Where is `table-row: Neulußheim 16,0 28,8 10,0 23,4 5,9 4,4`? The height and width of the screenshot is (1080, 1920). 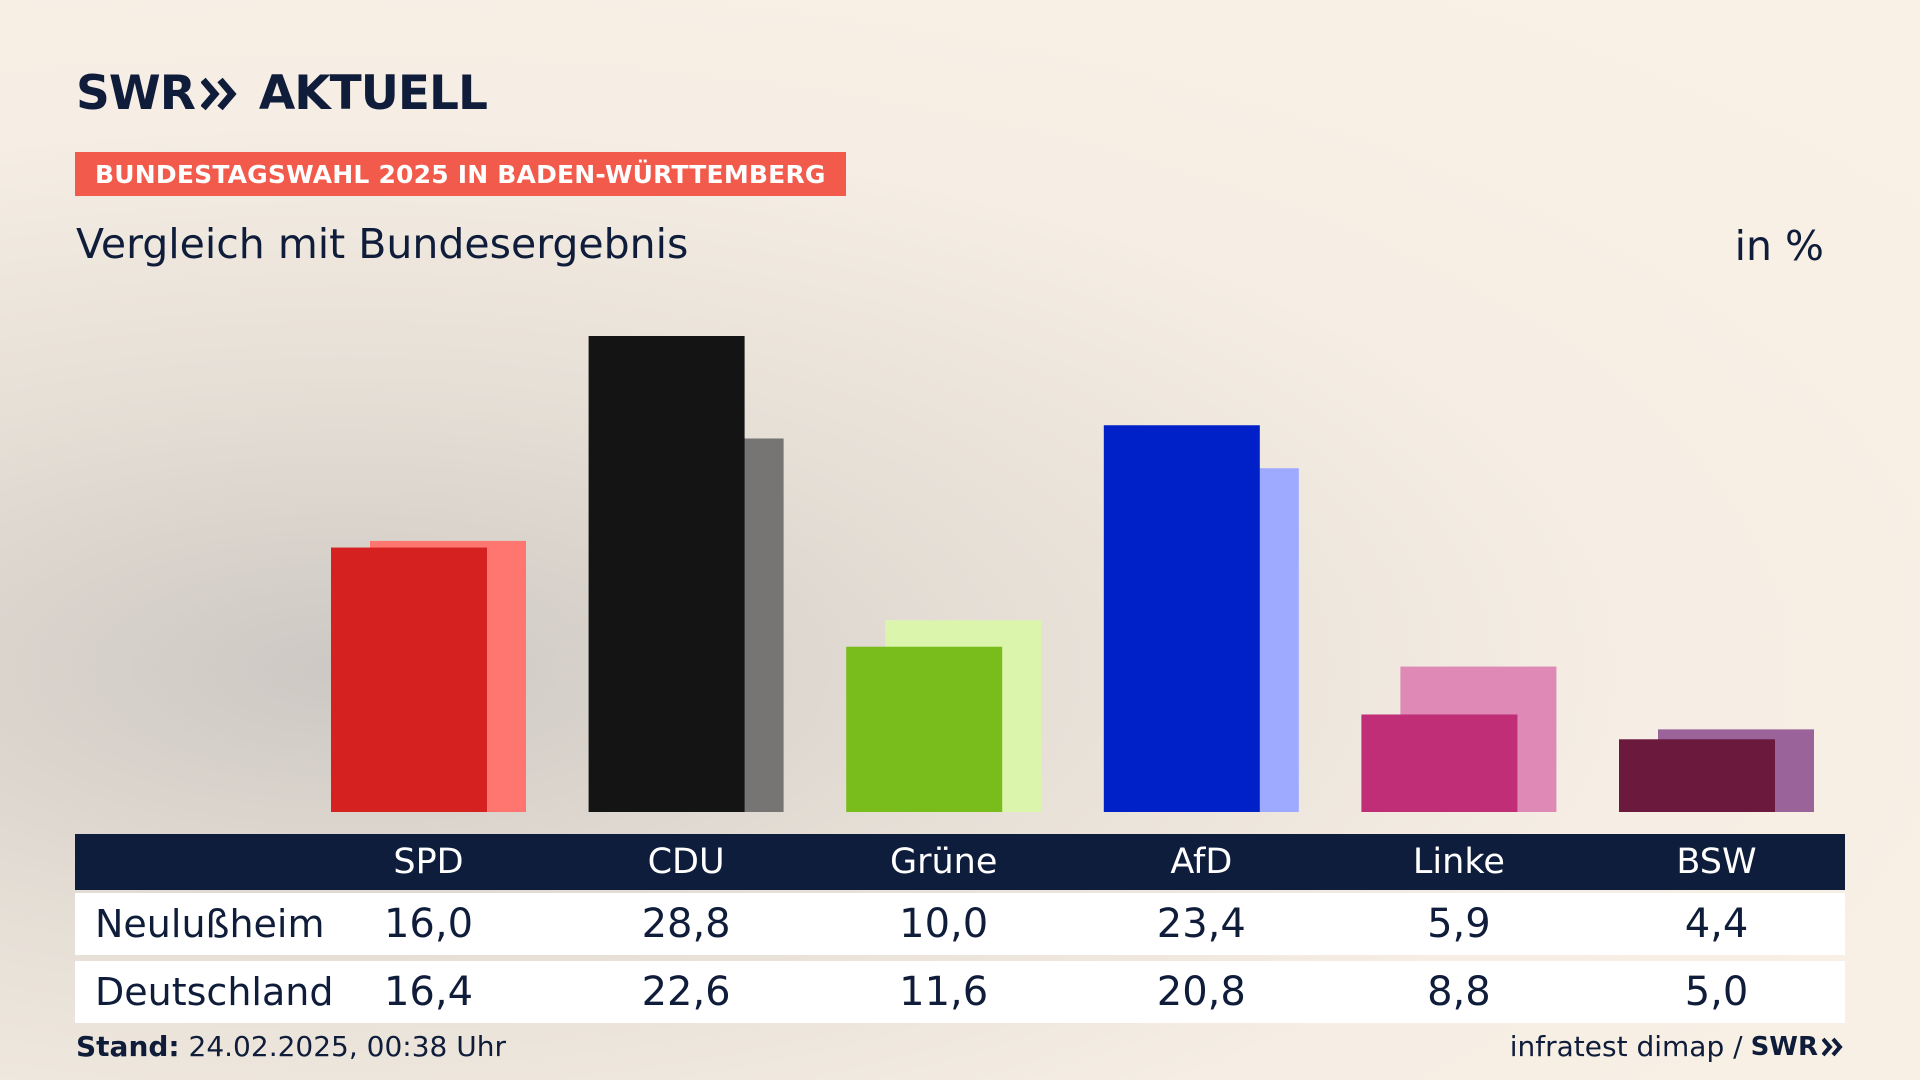 table-row: Neulußheim 16,0 28,8 10,0 23,4 5,9 4,4 is located at coordinates (960, 924).